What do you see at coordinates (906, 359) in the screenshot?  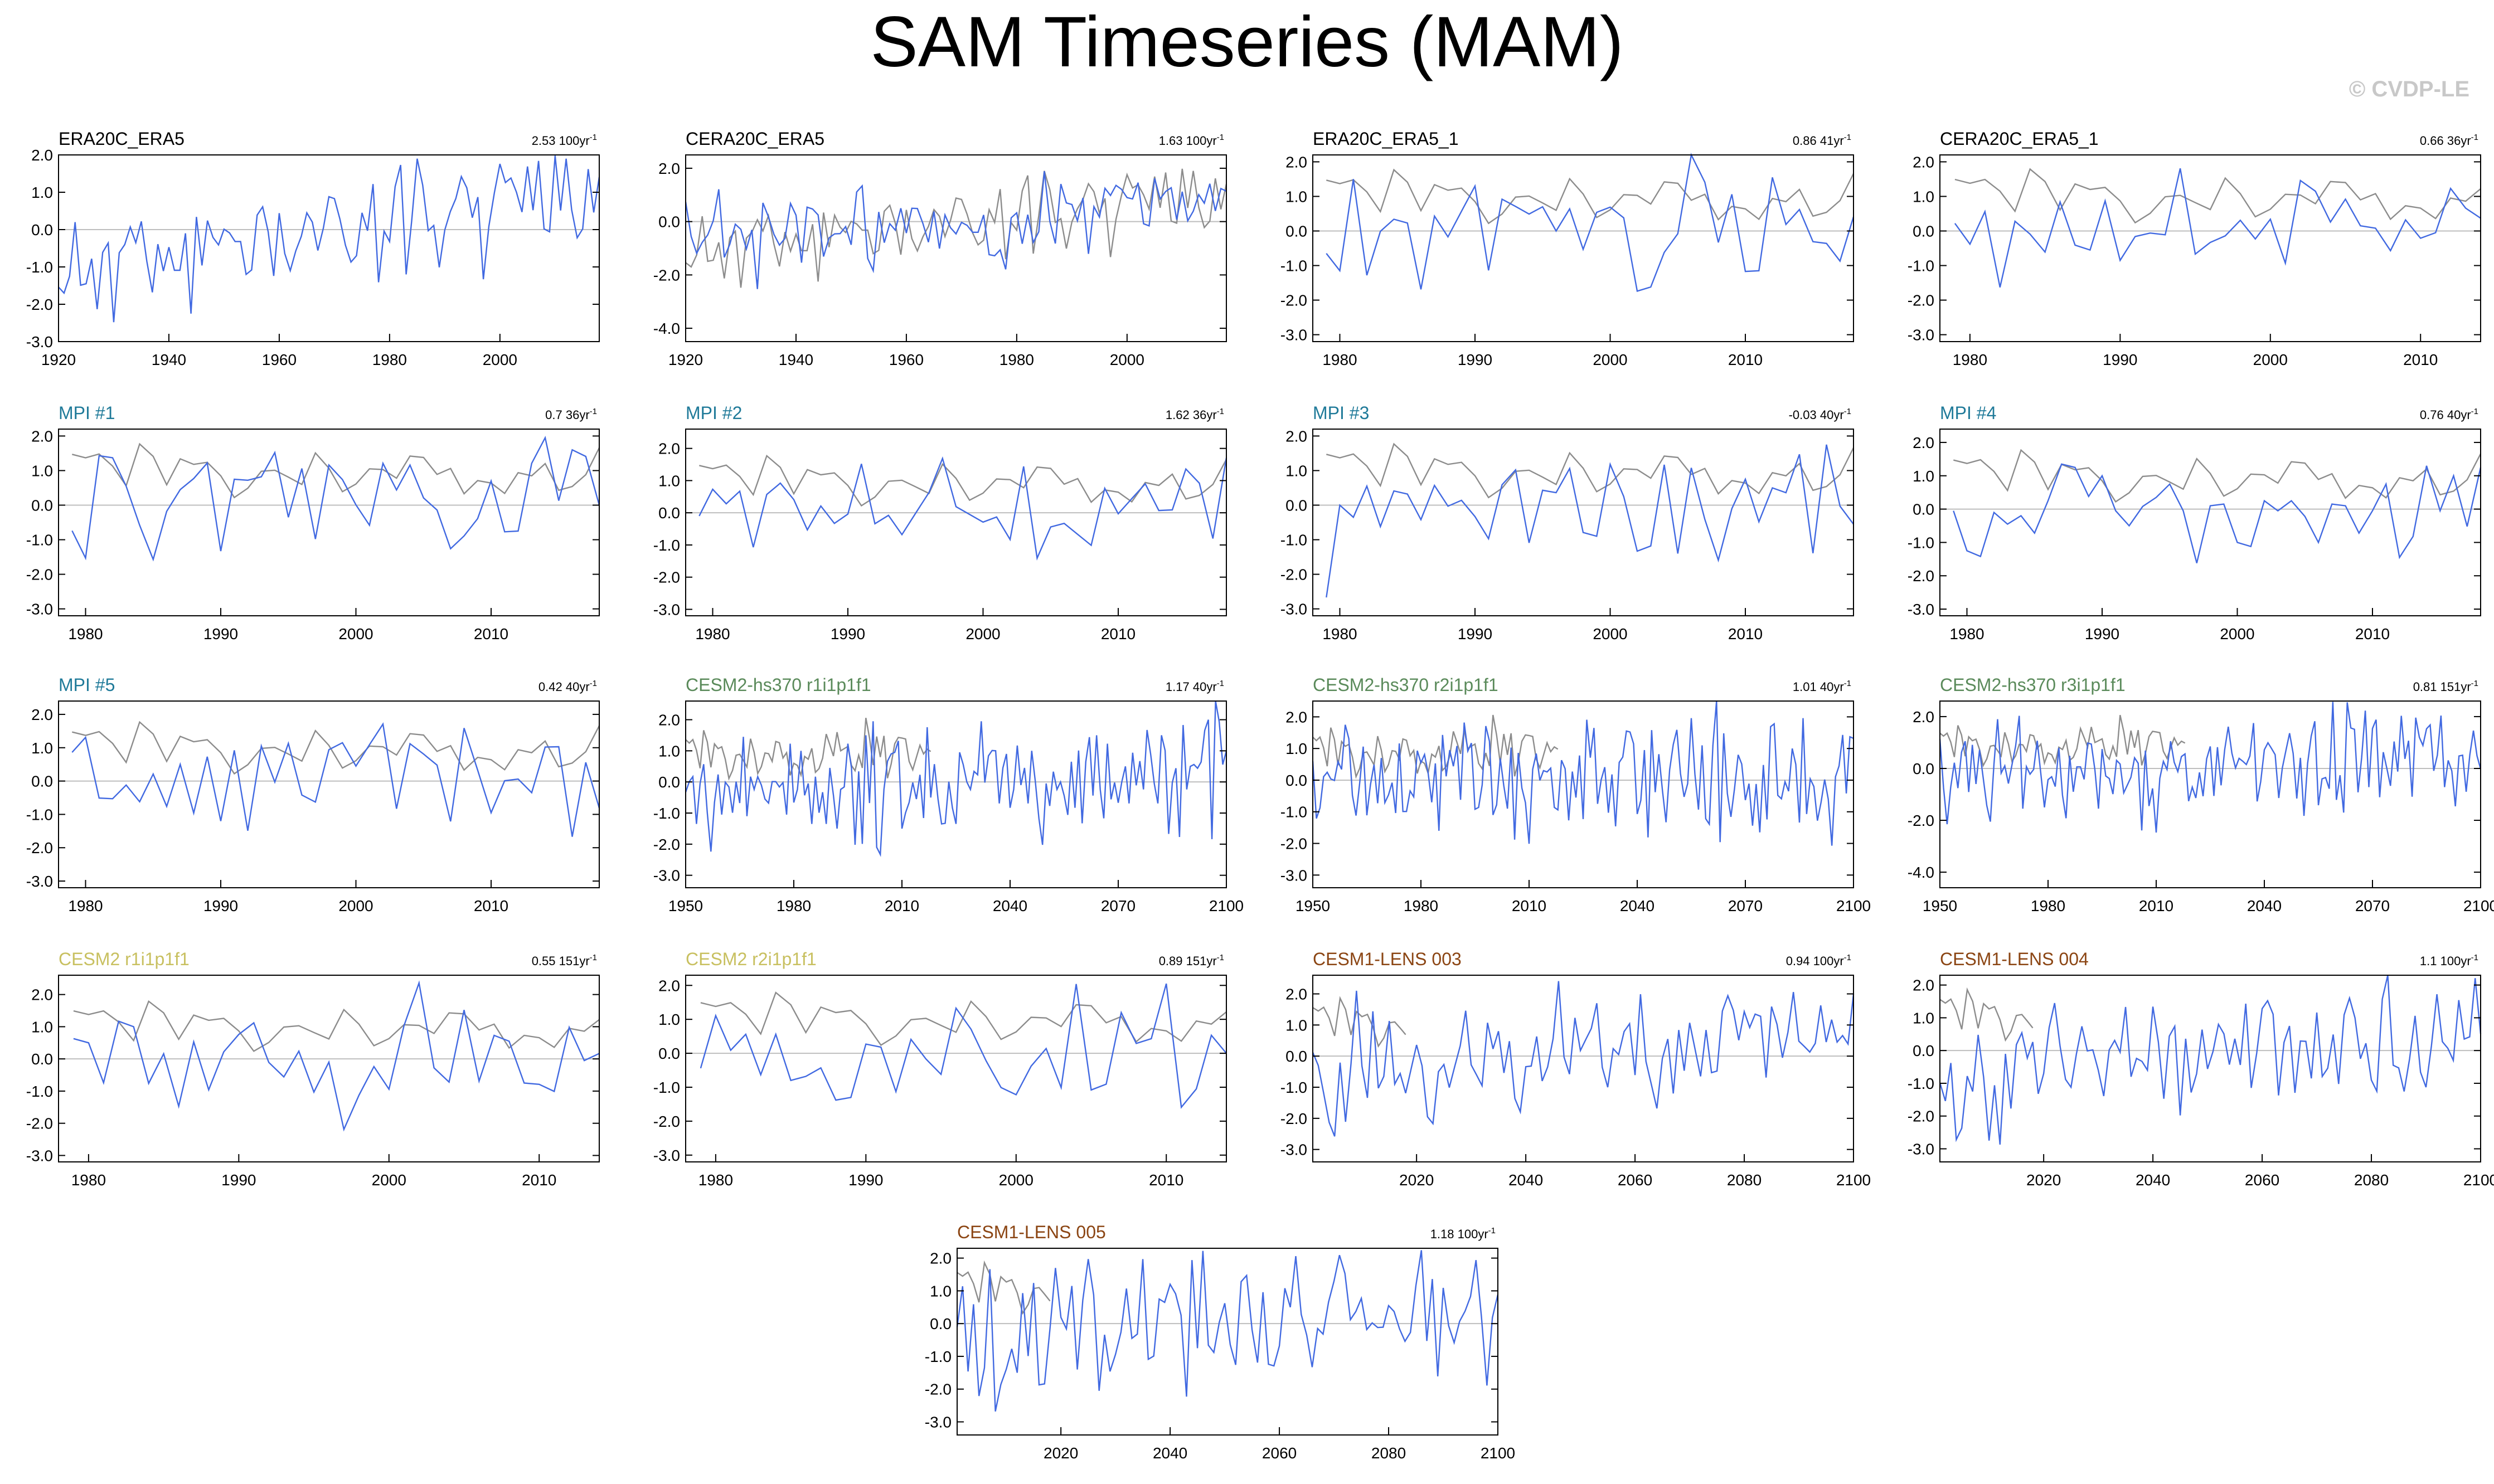 I see `x-tick-label: 1960` at bounding box center [906, 359].